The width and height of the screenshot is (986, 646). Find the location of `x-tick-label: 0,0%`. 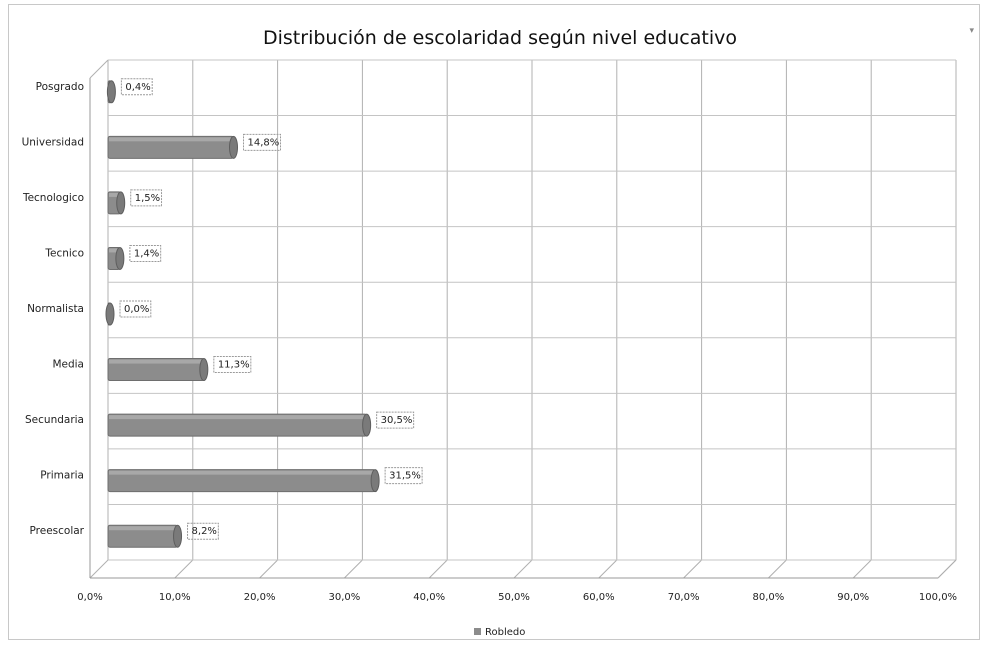

x-tick-label: 0,0% is located at coordinates (89, 597).